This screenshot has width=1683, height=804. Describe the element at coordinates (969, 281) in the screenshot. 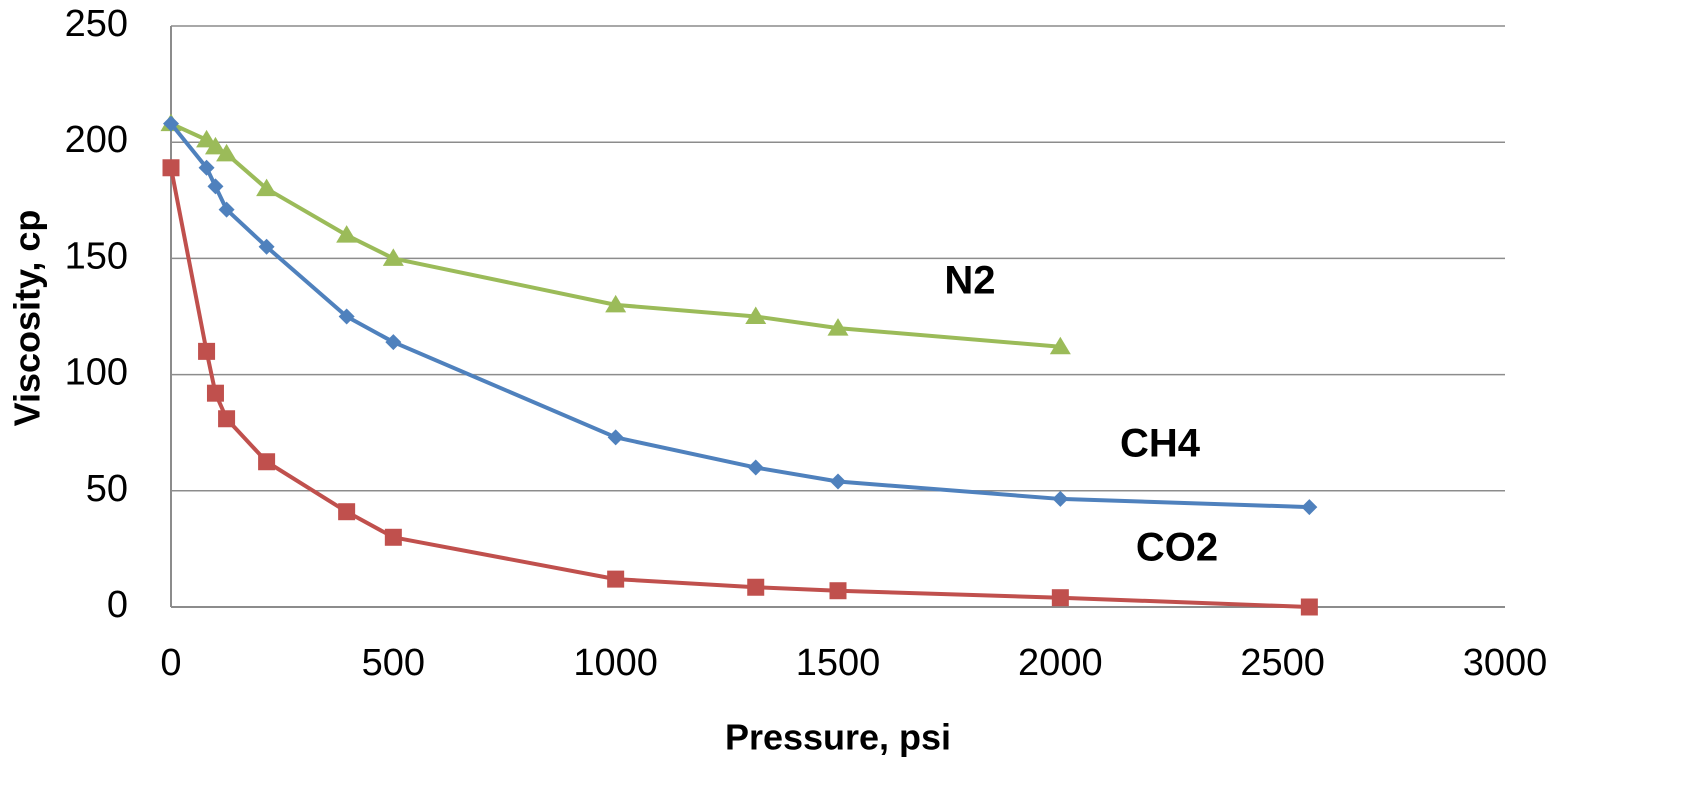

I see `series-label-n2: N2` at that location.